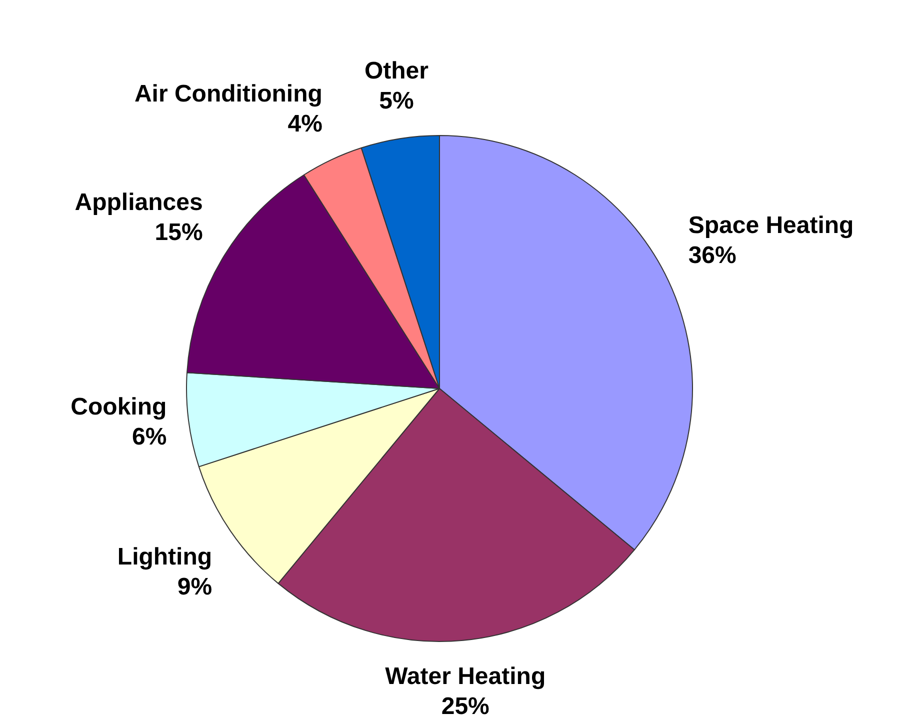 This screenshot has height=717, width=924. What do you see at coordinates (771, 226) in the screenshot?
I see `slice-label: Space Heating` at bounding box center [771, 226].